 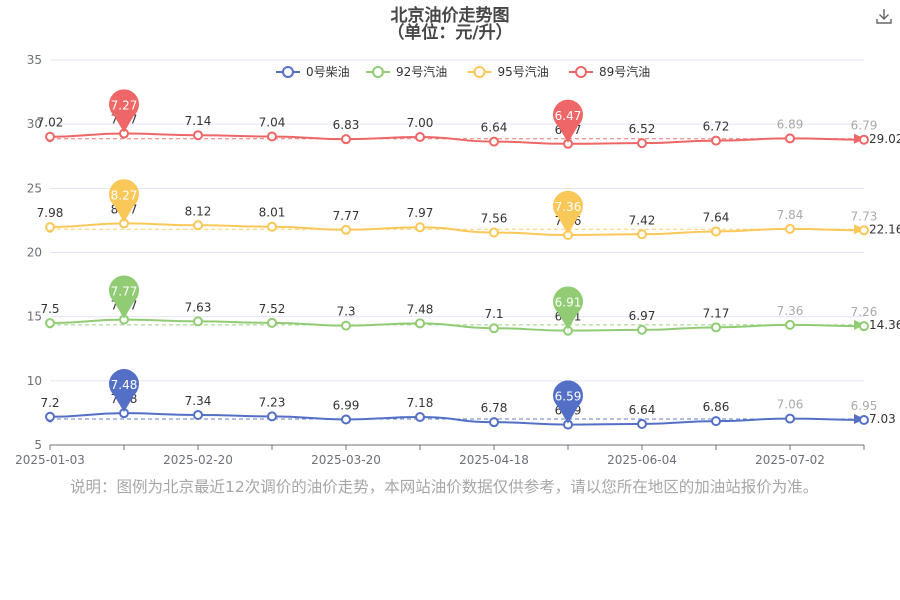 What do you see at coordinates (346, 405) in the screenshot?
I see `data-label: 6.99` at bounding box center [346, 405].